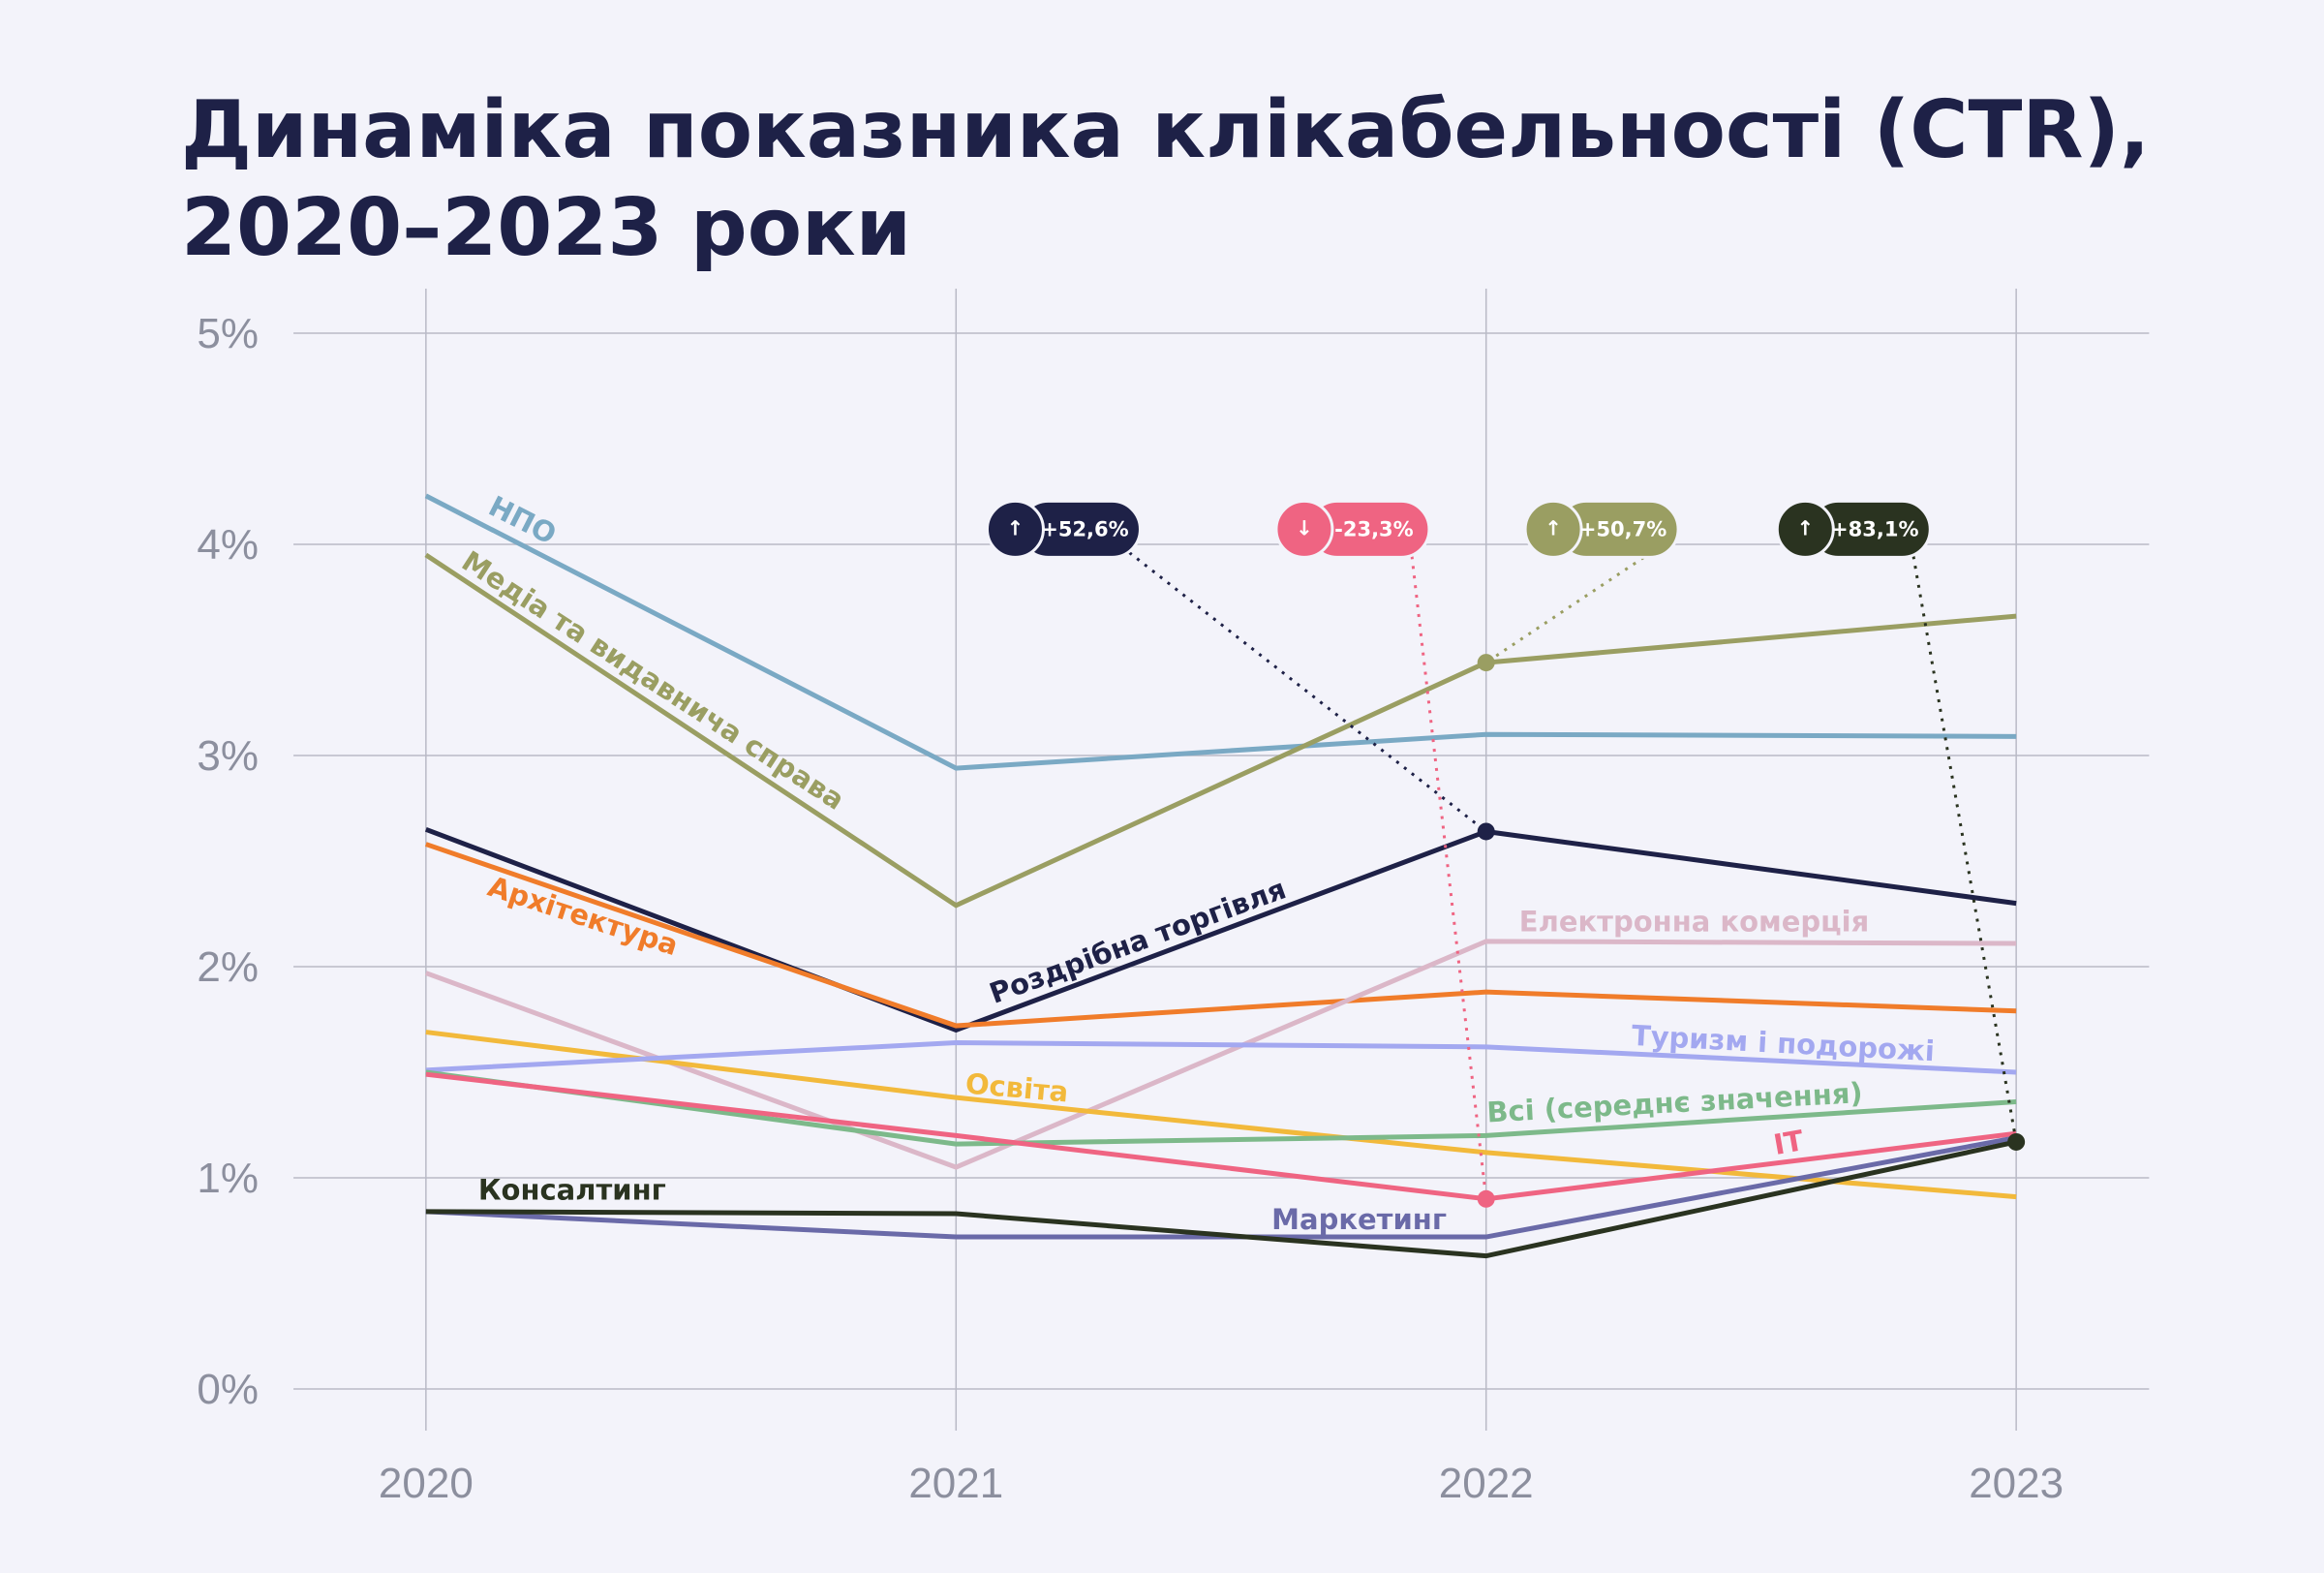 The width and height of the screenshot is (2324, 1573). Describe the element at coordinates (1675, 1102) in the screenshot. I see `series-label: Всі (середнє значення)` at that location.